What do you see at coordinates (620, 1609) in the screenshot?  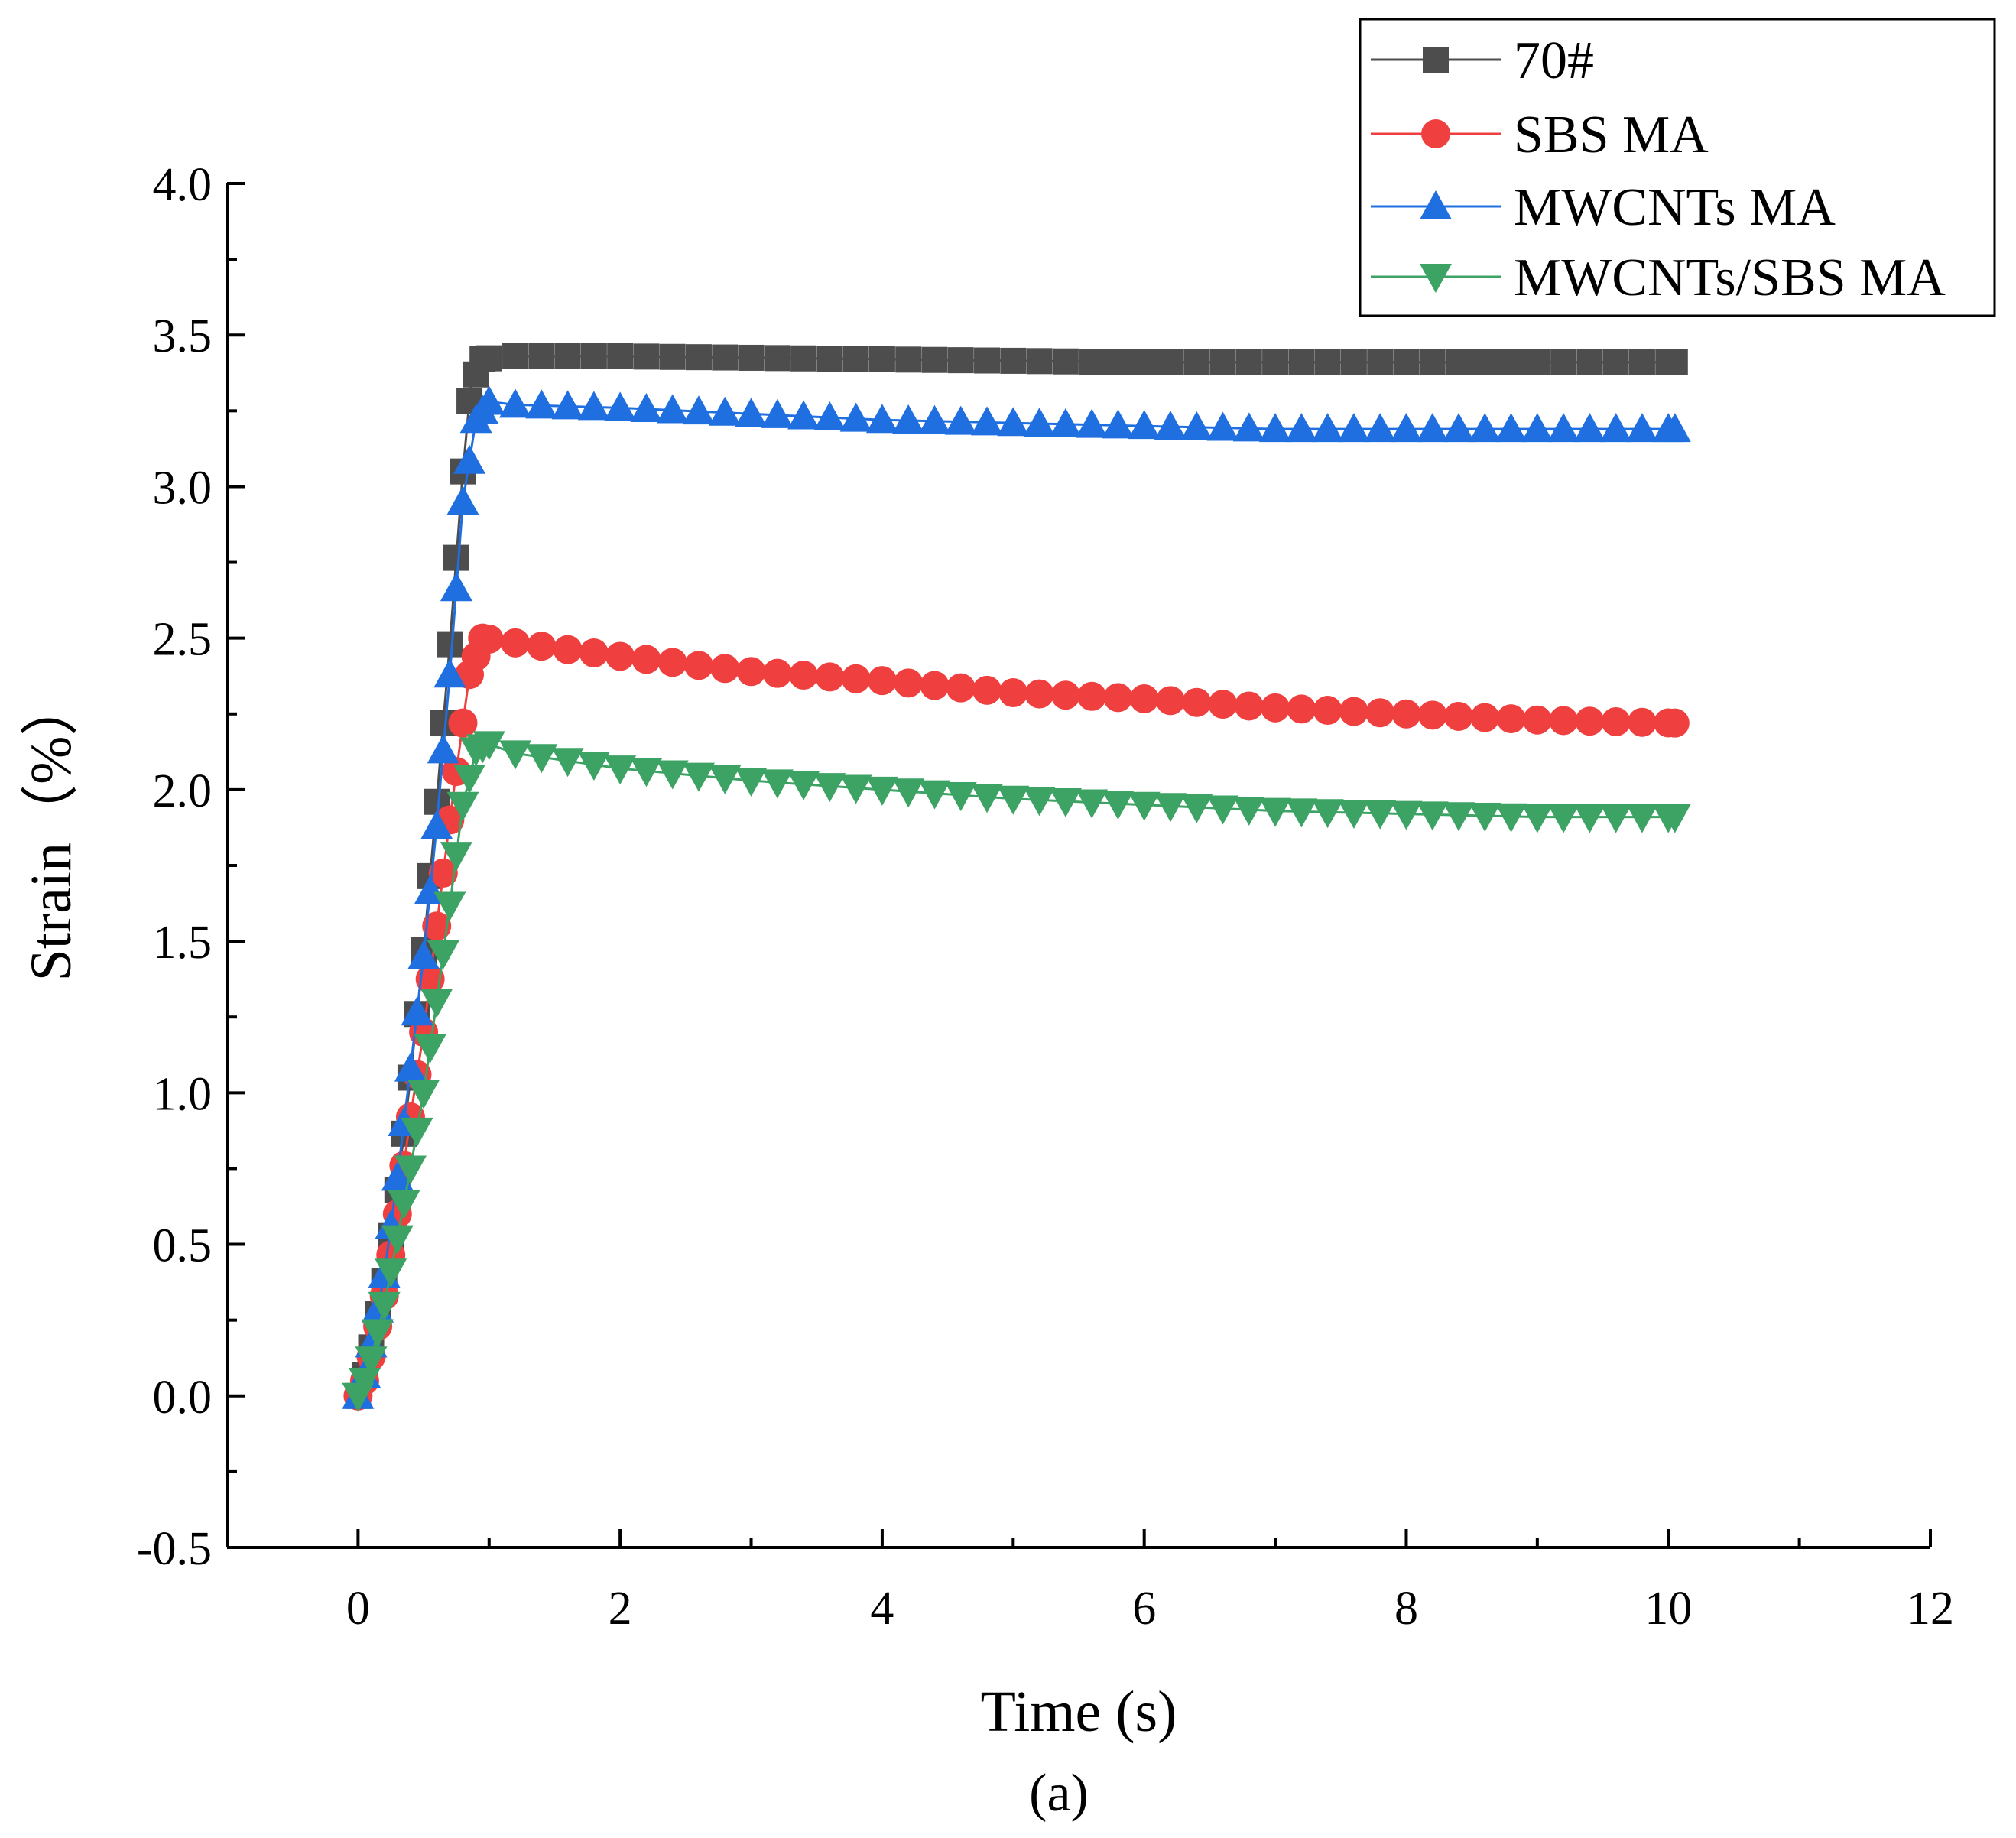 I see `x-tick-label: 2` at bounding box center [620, 1609].